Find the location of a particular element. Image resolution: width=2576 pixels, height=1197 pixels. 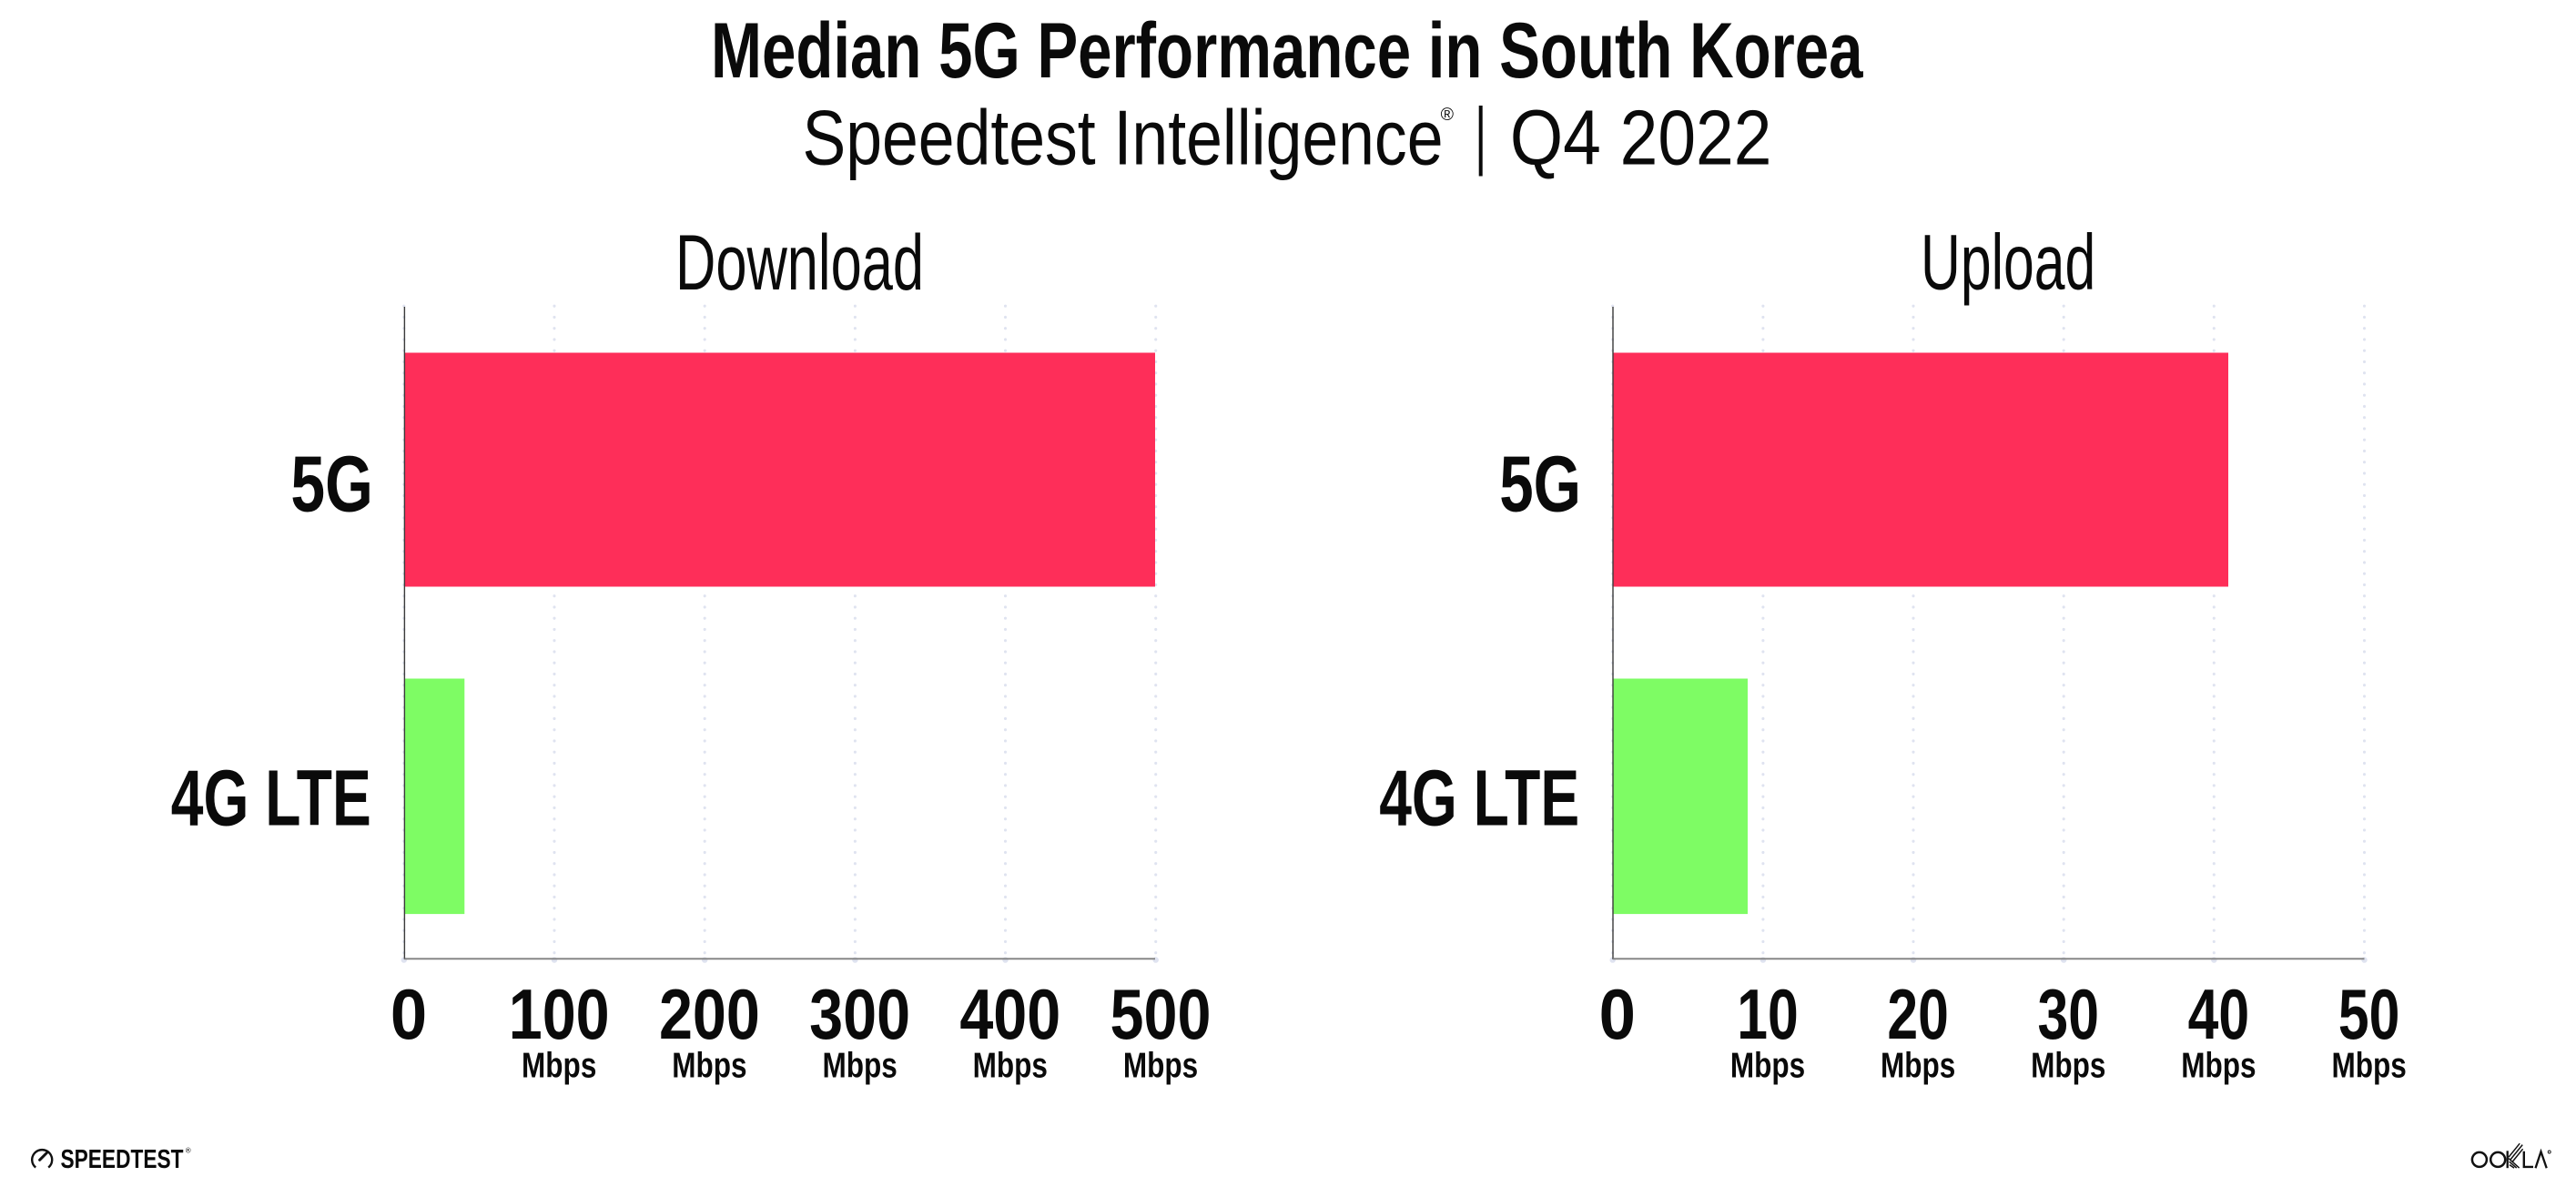

svg-text: 20 is located at coordinates (1918, 1014).